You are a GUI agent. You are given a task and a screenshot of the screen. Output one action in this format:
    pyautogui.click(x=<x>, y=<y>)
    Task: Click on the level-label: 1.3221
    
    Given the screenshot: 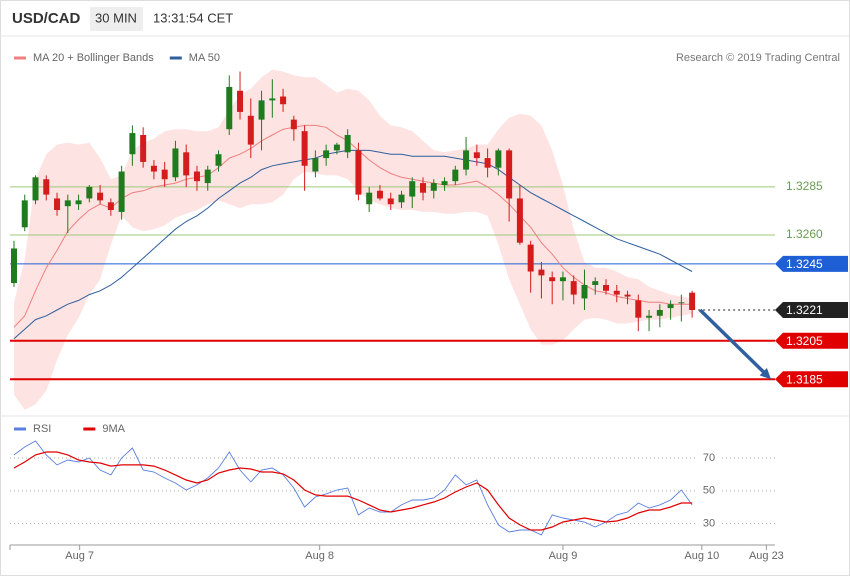 What is the action you would take?
    pyautogui.click(x=804, y=310)
    